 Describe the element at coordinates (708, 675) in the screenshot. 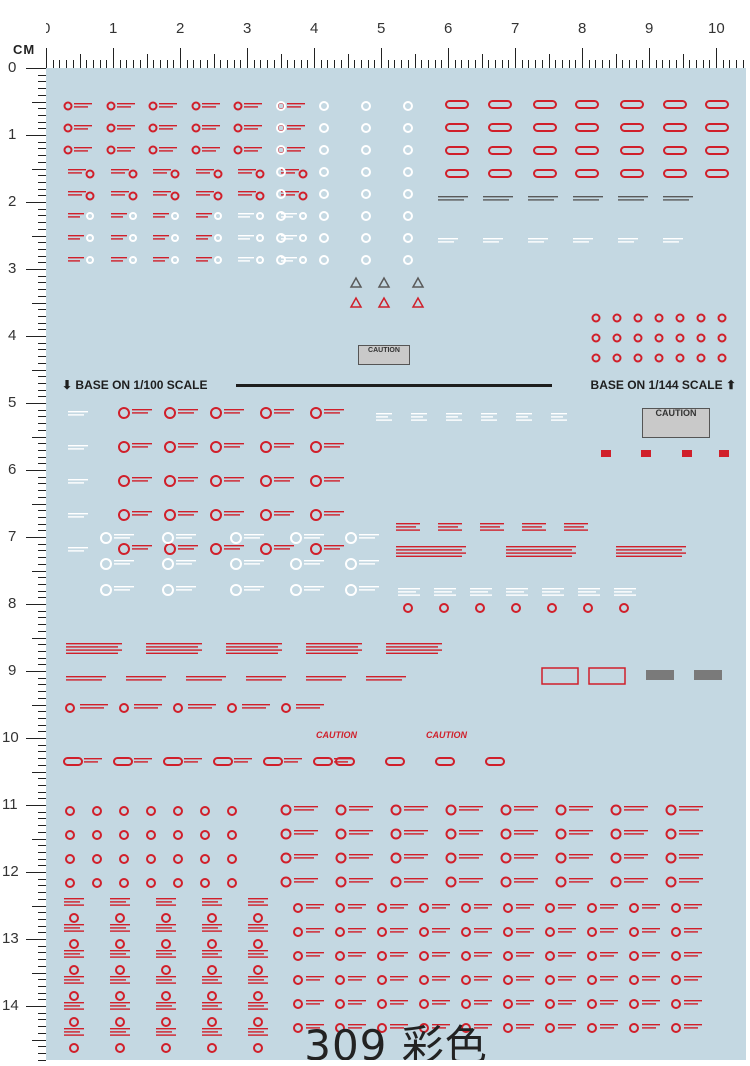

I see `hazard-stripe-decal` at that location.